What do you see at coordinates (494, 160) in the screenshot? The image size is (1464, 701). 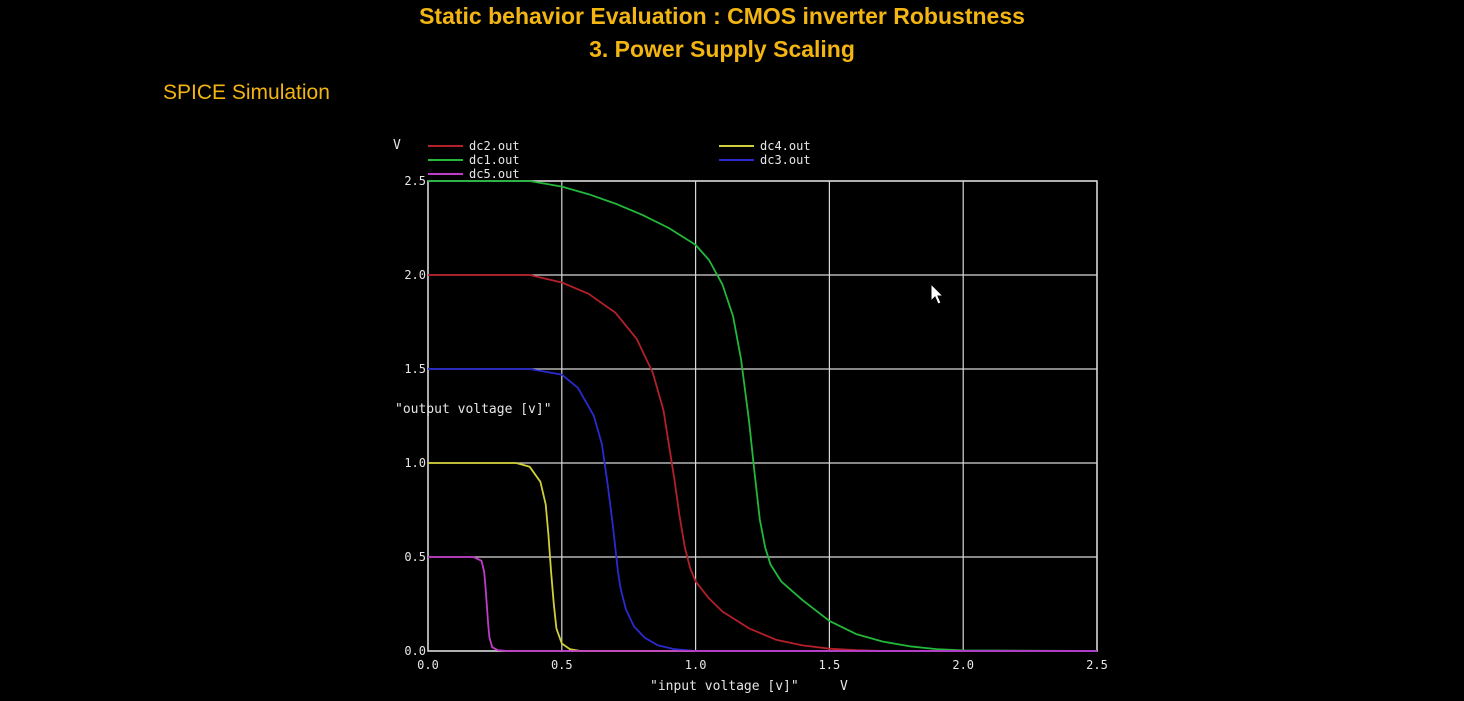 I see `legend-label-dc1.out: dc1.out` at bounding box center [494, 160].